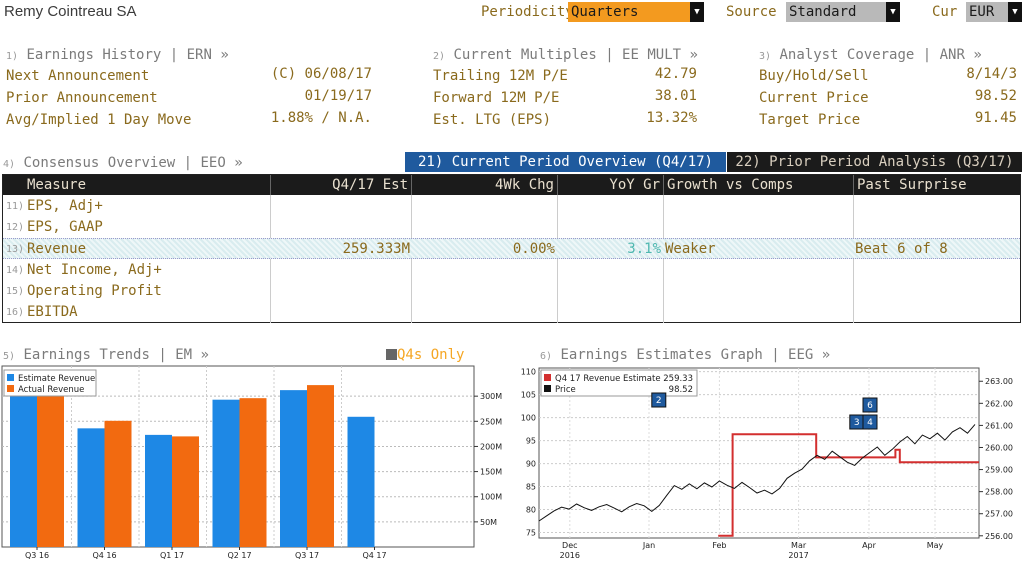  What do you see at coordinates (565, 162) in the screenshot?
I see `tab-current-period: 21) Current Period Overview (Q4/17)` at bounding box center [565, 162].